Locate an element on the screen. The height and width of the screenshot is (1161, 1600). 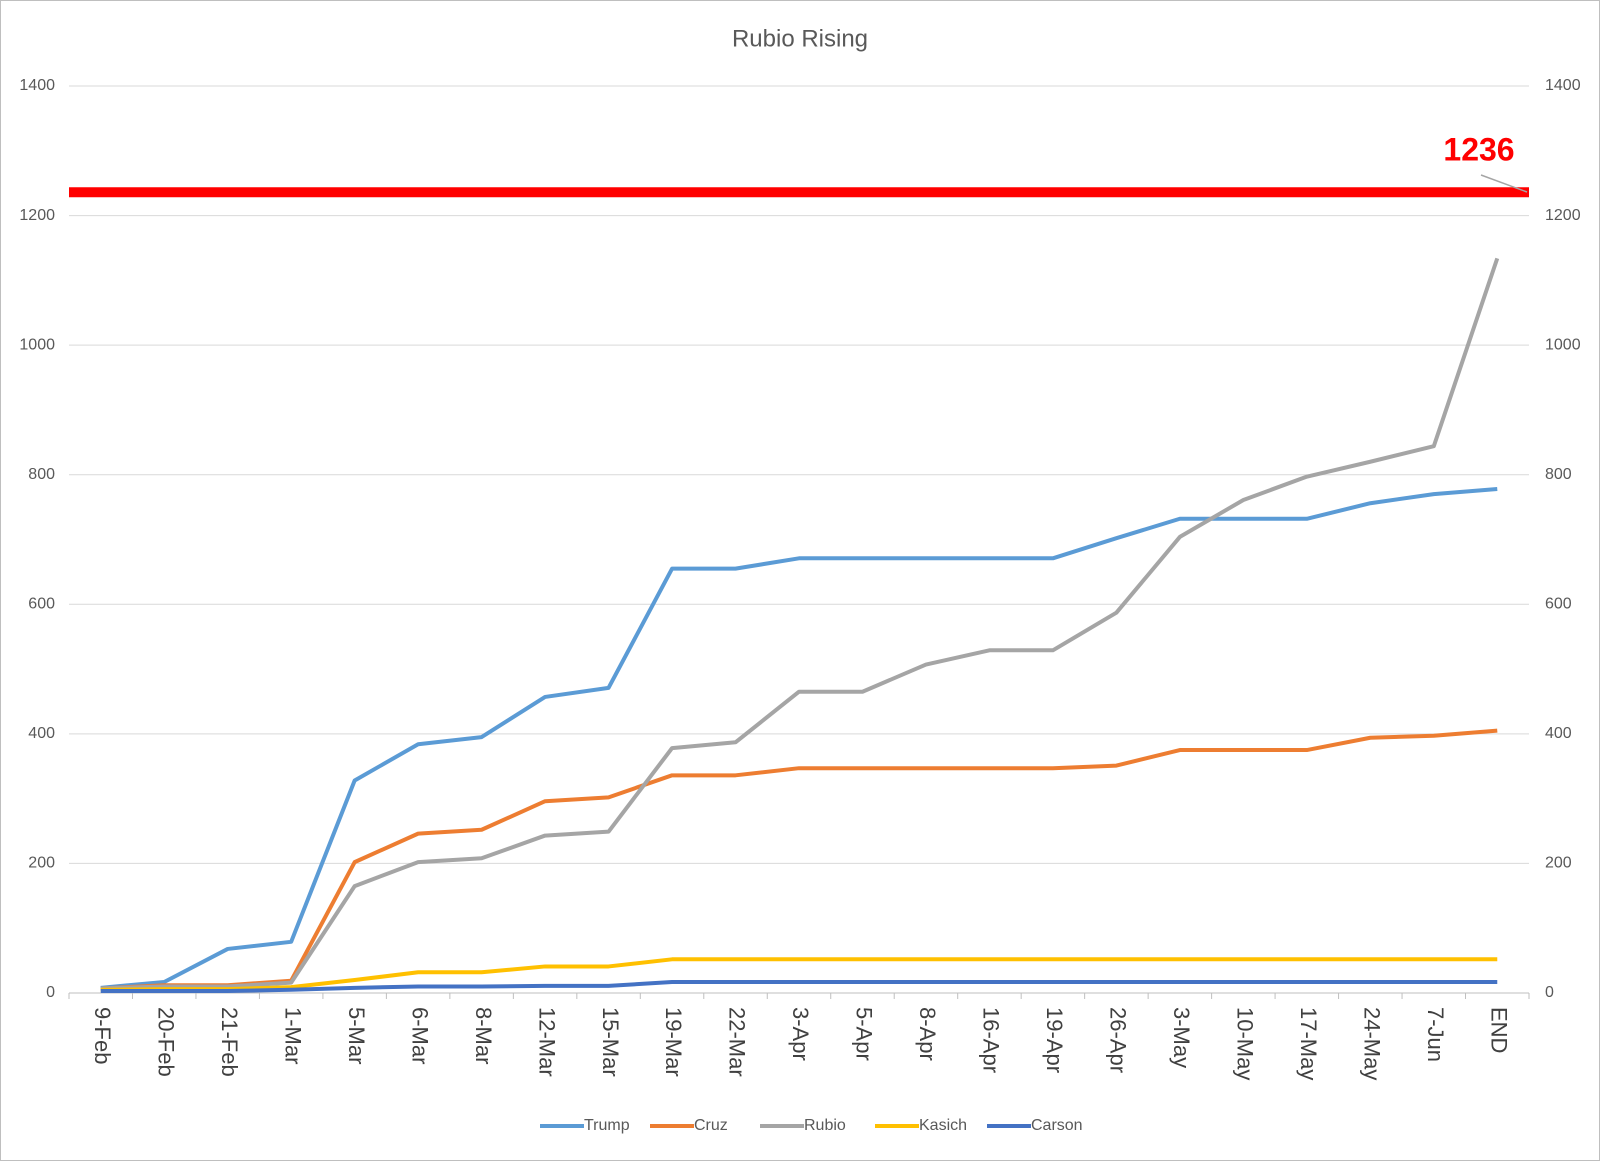
y-tick-label: 200 is located at coordinates (41, 863).